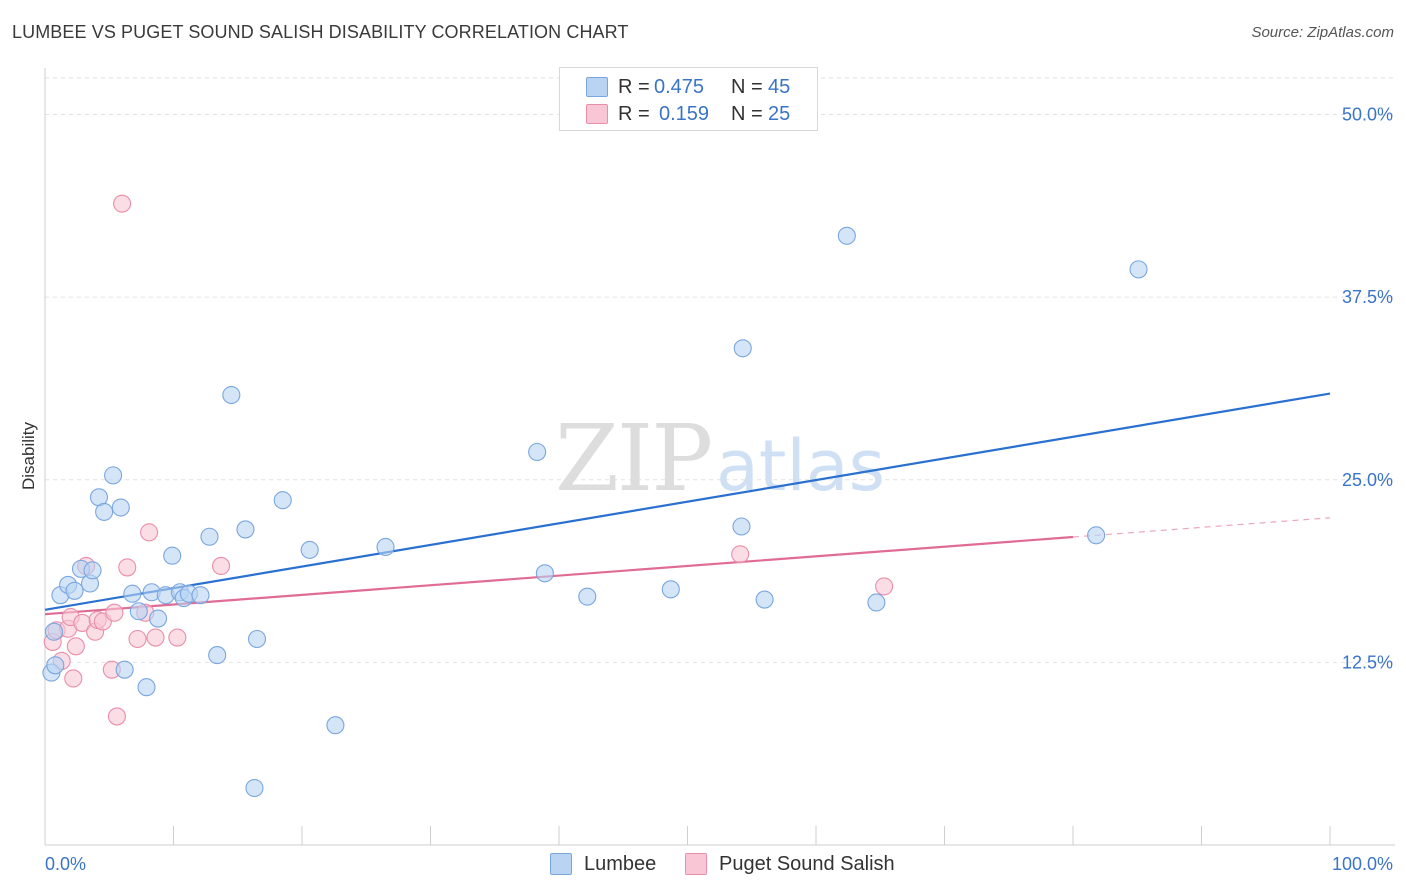 This screenshot has height=892, width=1406. I want to click on salish-legend-label: Puget Sound Salish, so click(807, 863).